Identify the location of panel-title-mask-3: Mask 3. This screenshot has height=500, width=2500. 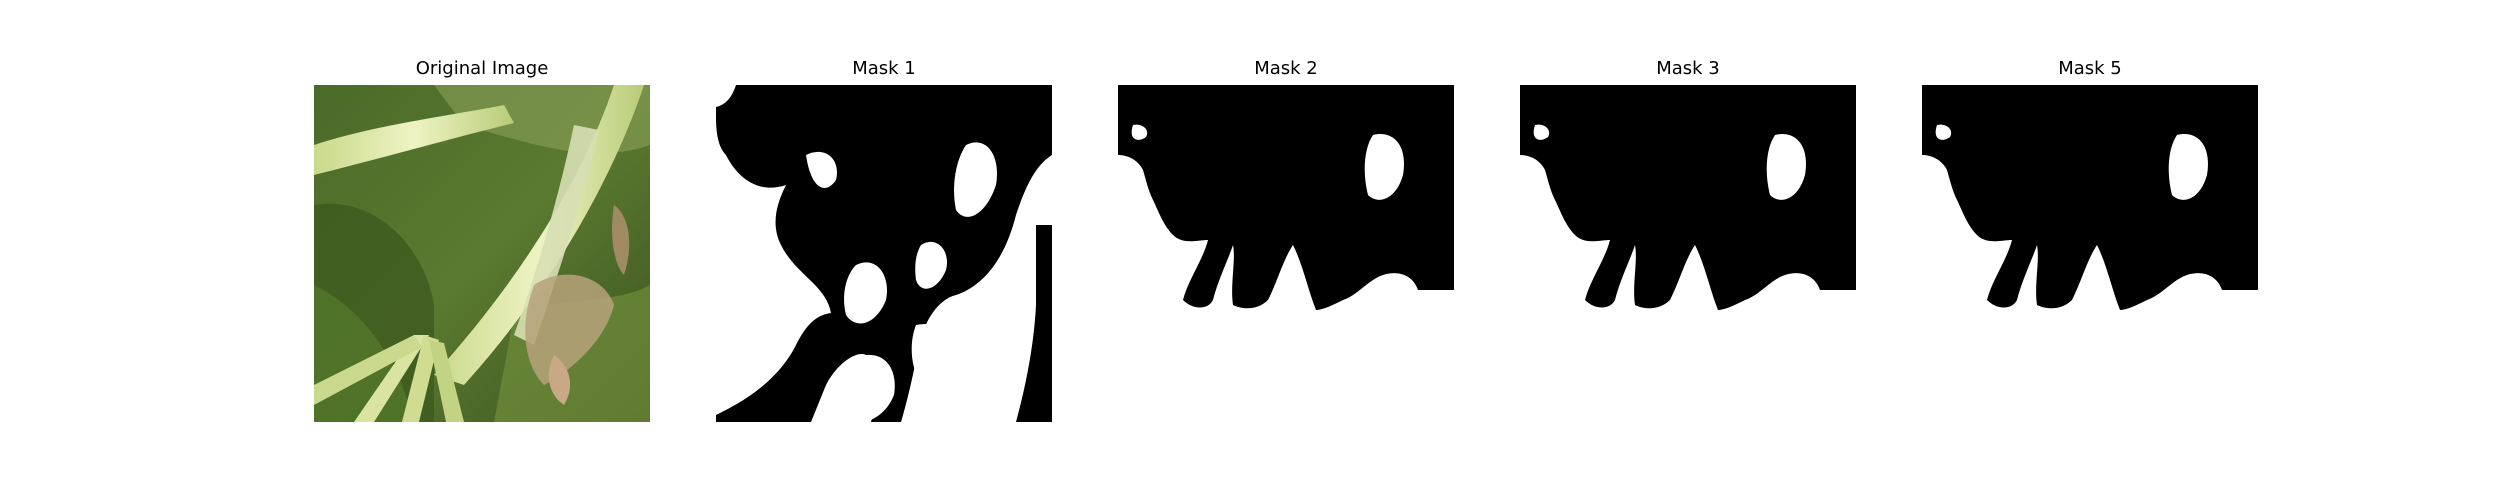
(1688, 68).